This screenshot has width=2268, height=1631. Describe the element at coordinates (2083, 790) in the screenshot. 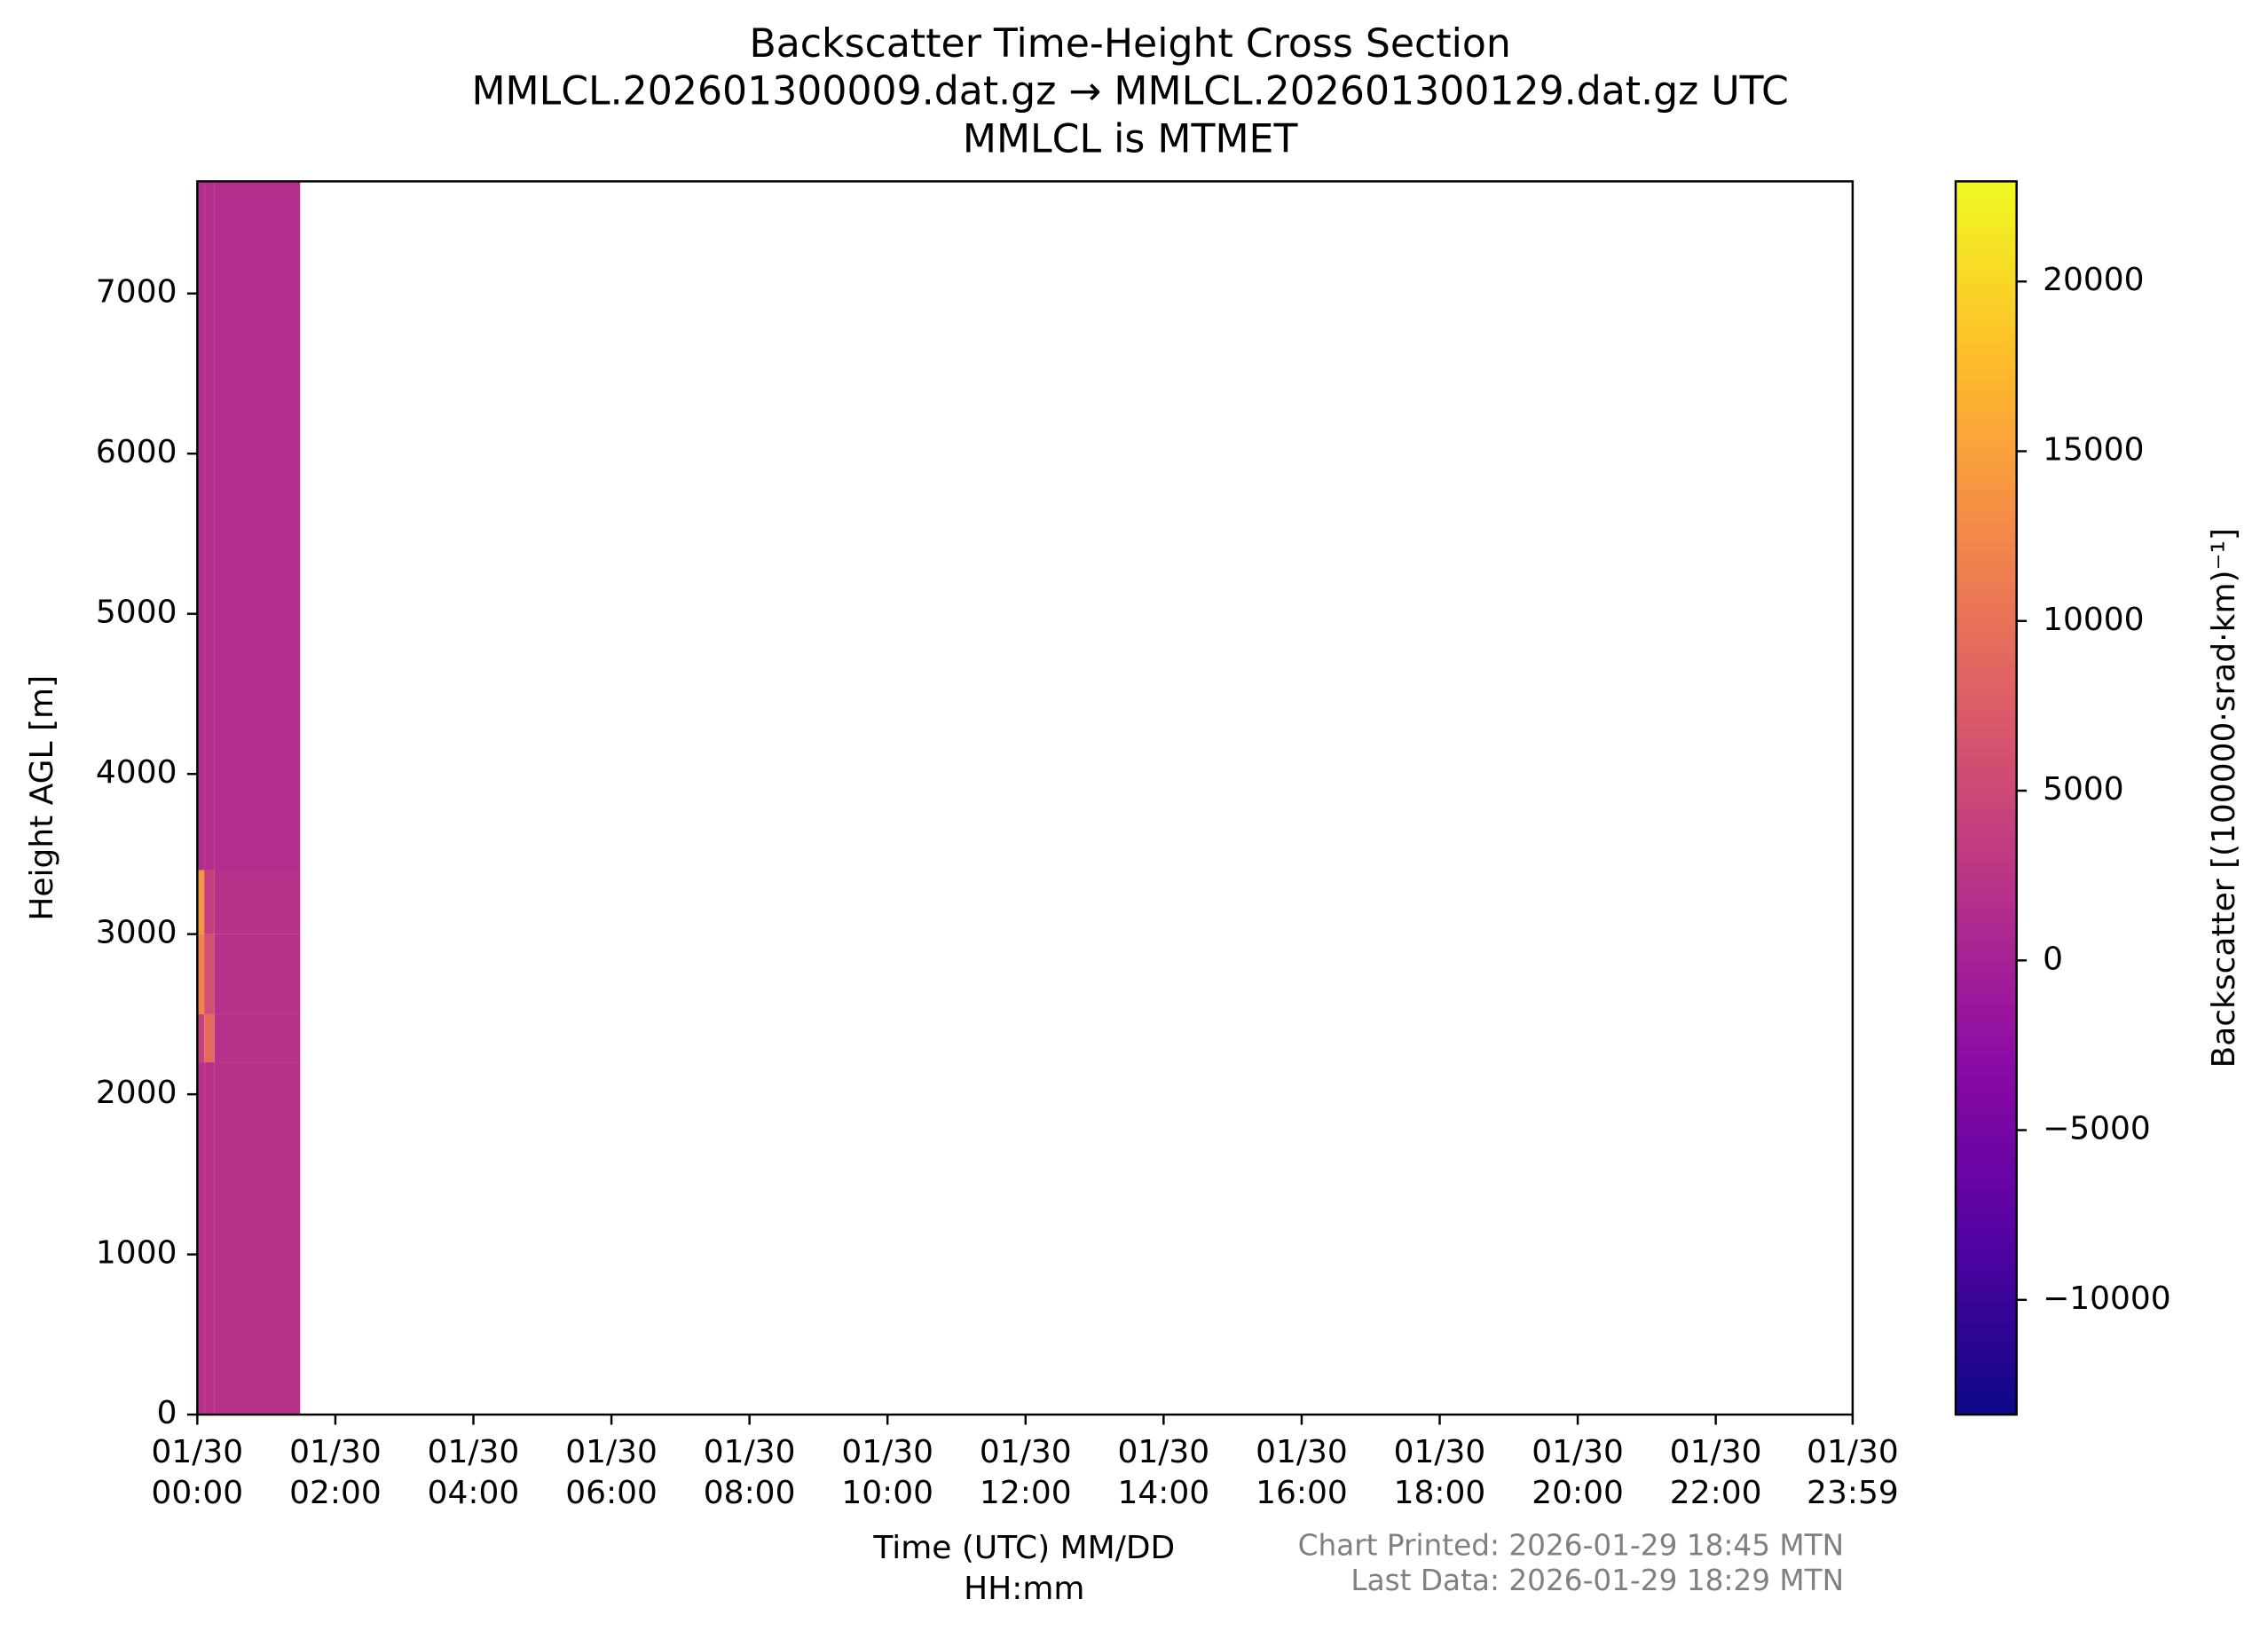

I see `colorbar-tick-label: 5000` at that location.